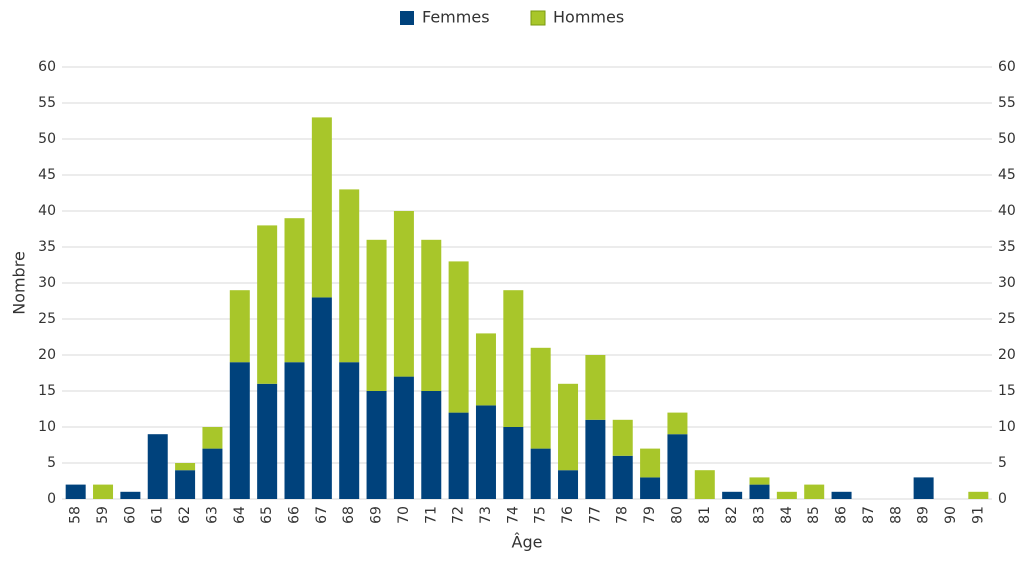  Describe the element at coordinates (47, 391) in the screenshot. I see `y-tick-label: 15` at that location.